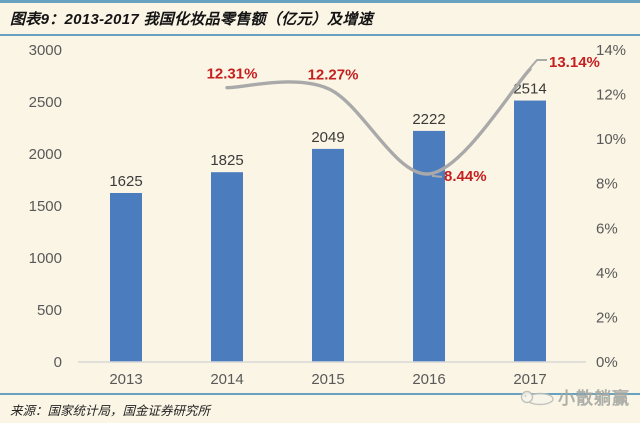  I want to click on x-axis-label: 2013, so click(125, 379).